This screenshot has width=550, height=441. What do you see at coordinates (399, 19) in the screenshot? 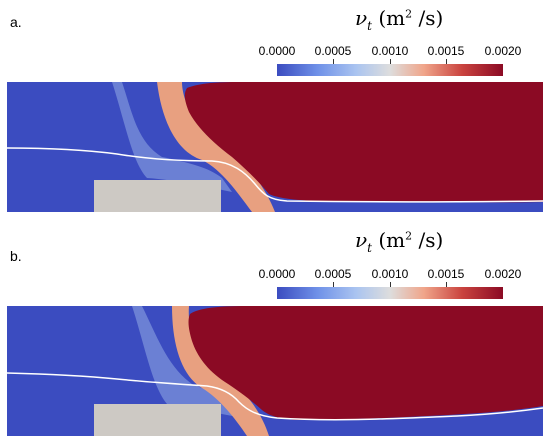
I see `panel-a-colorbar-title: νt (m2 /s)` at bounding box center [399, 19].